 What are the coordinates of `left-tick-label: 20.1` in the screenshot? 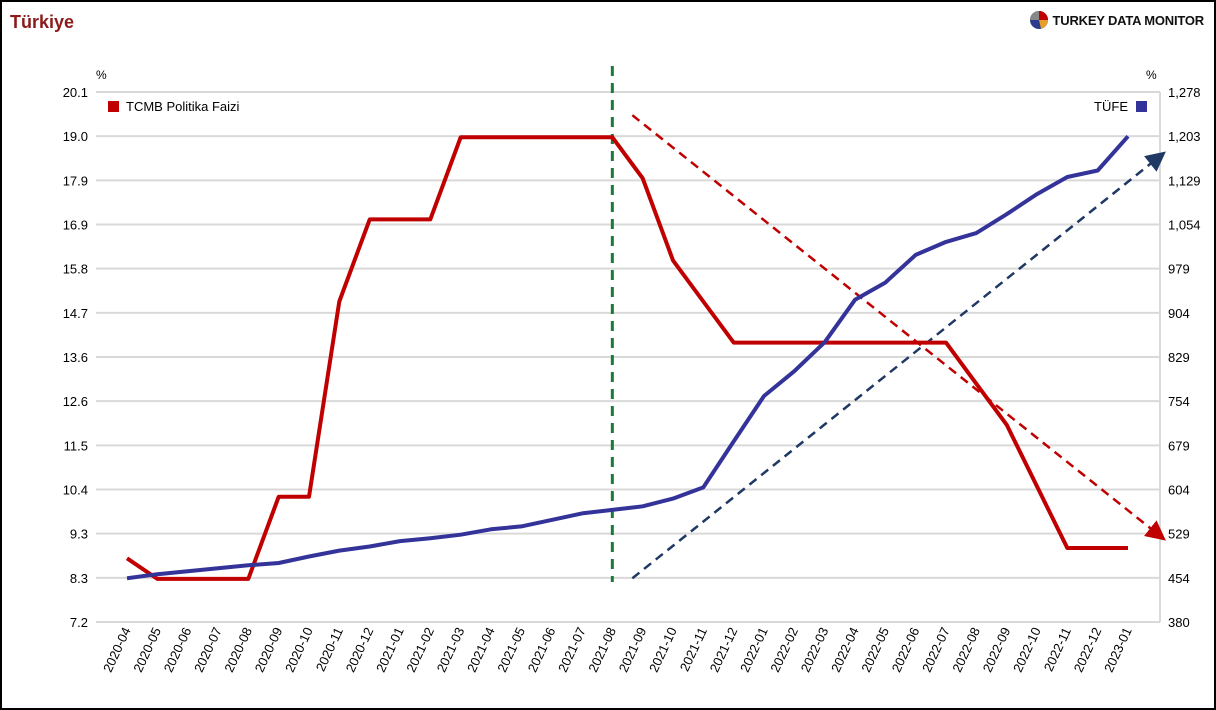 It's located at (75, 92).